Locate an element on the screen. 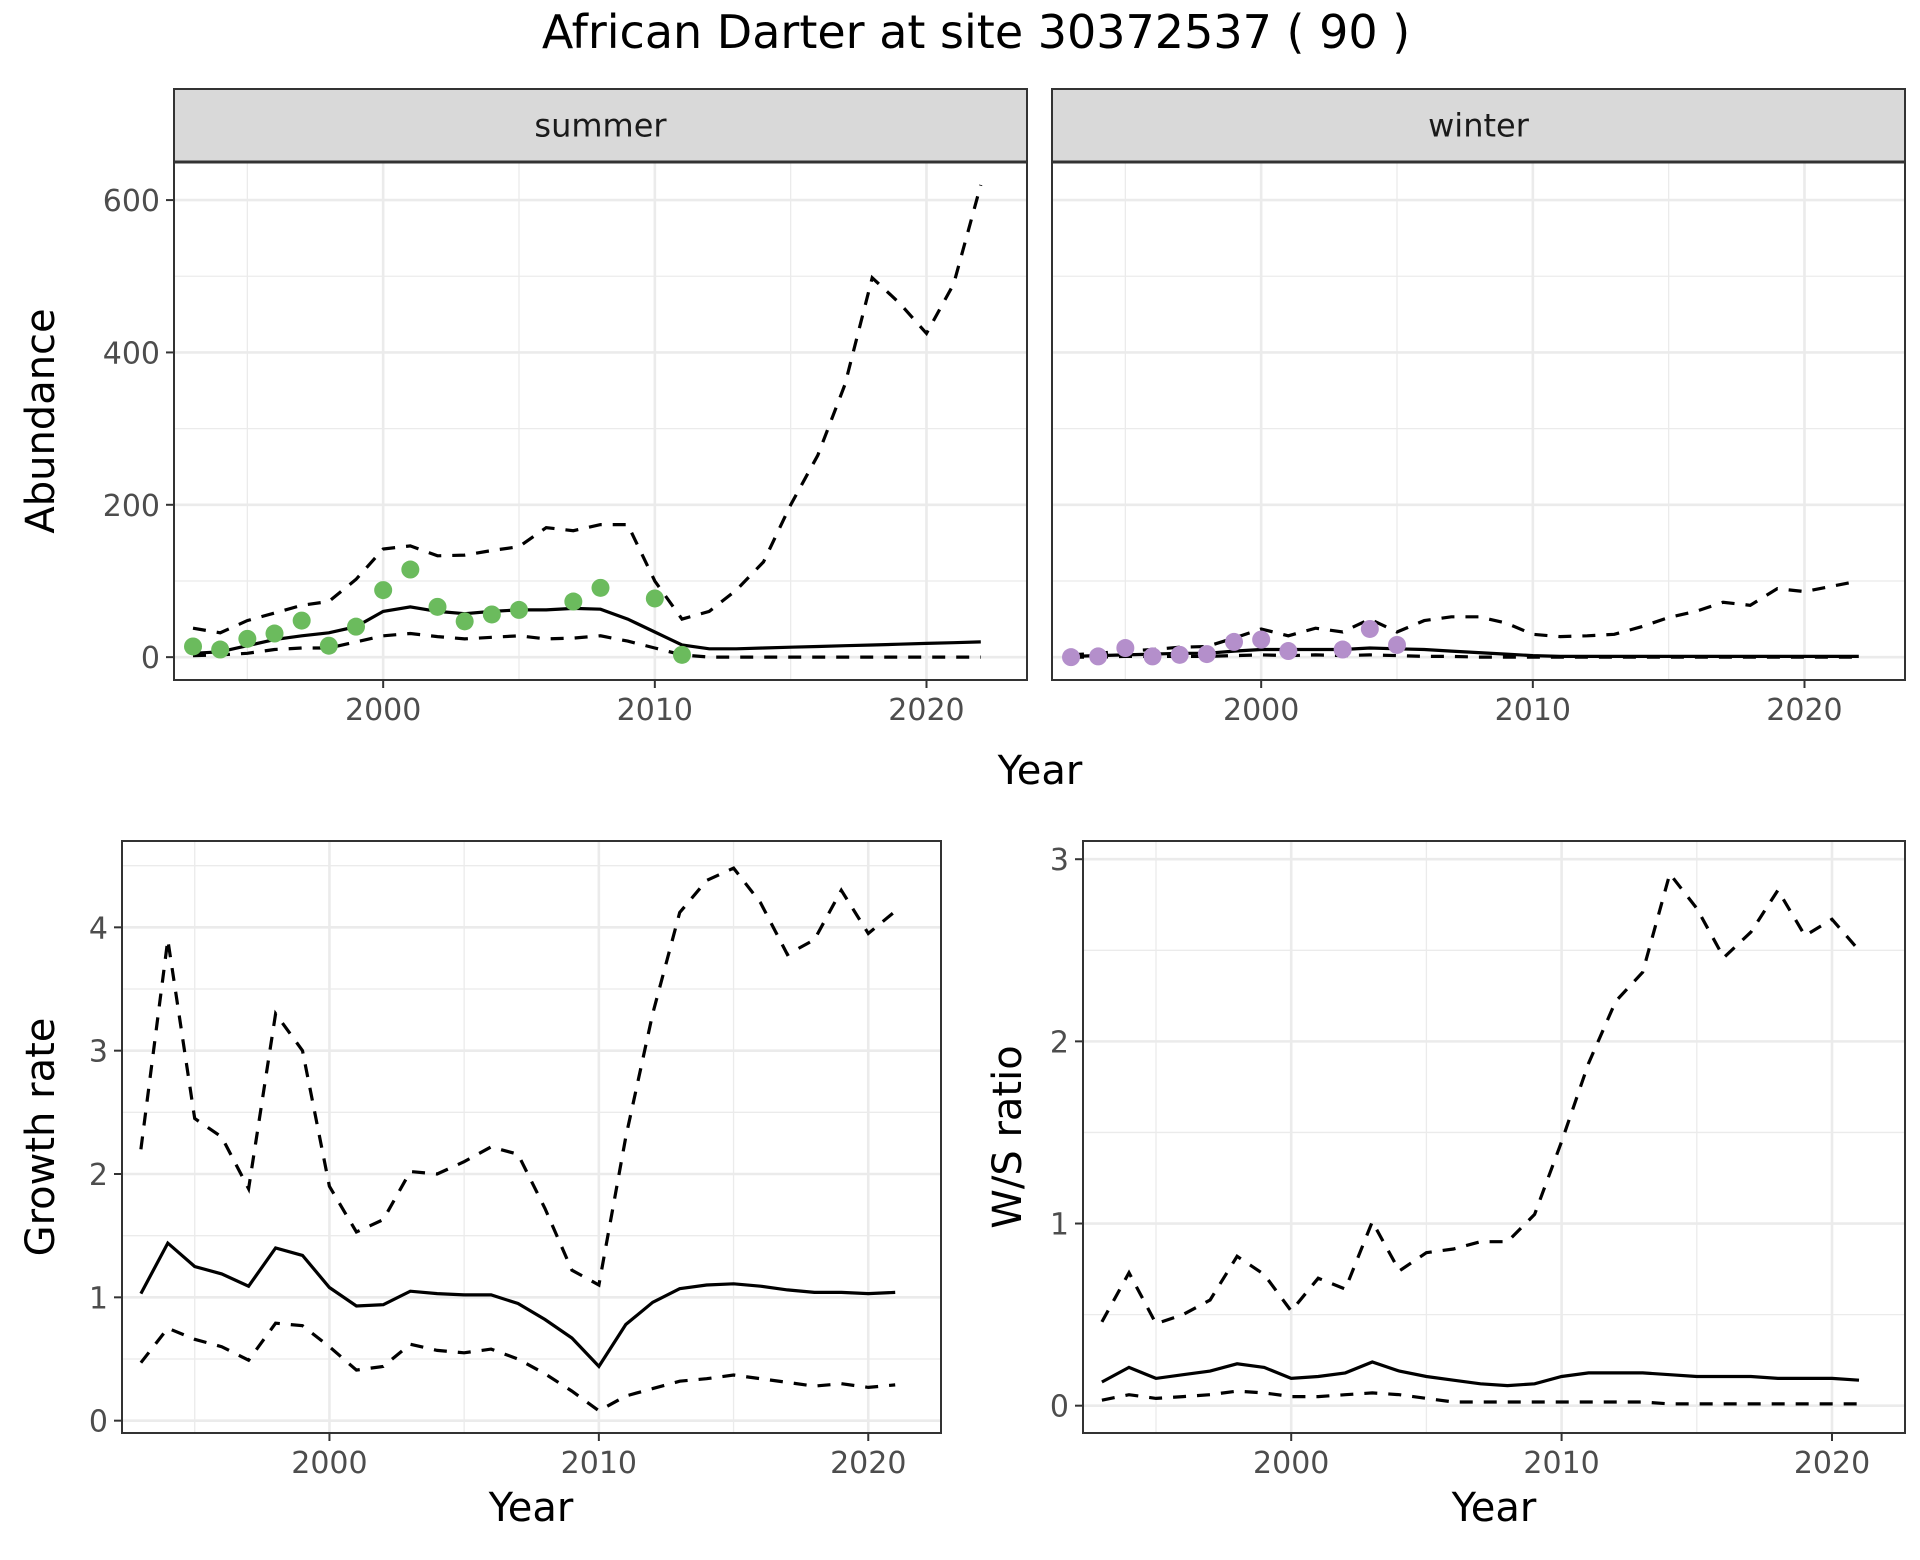 This screenshot has height=1560, width=1920. y-axis-title-growth: Growth rate is located at coordinates (41, 1137).